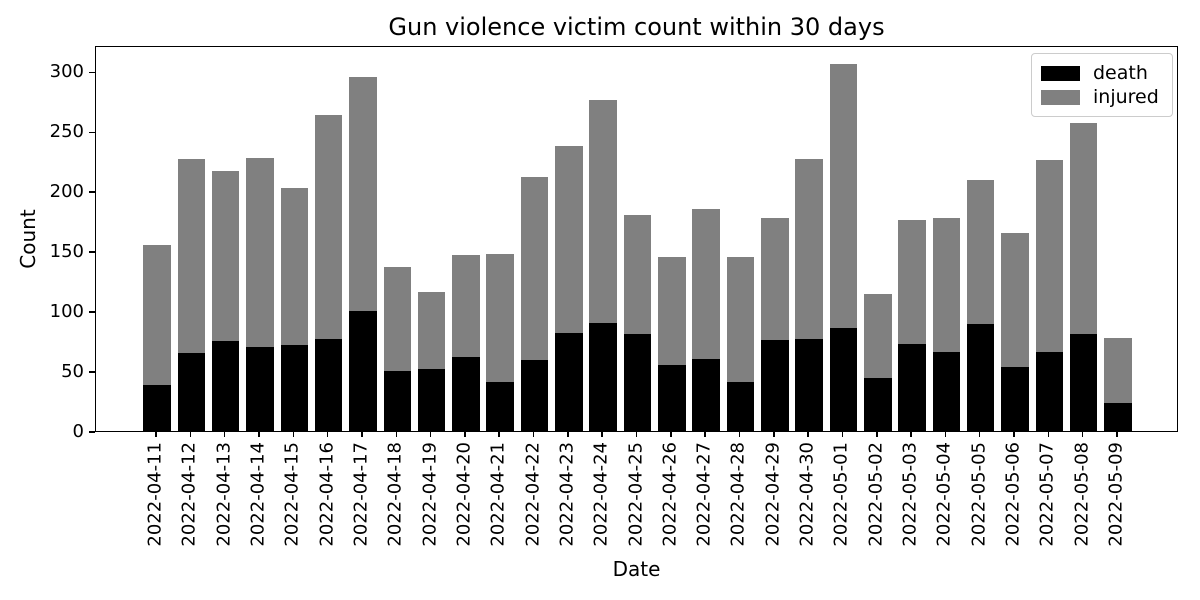  Describe the element at coordinates (258, 494) in the screenshot. I see `x-tick-label: 2022-04-14` at that location.